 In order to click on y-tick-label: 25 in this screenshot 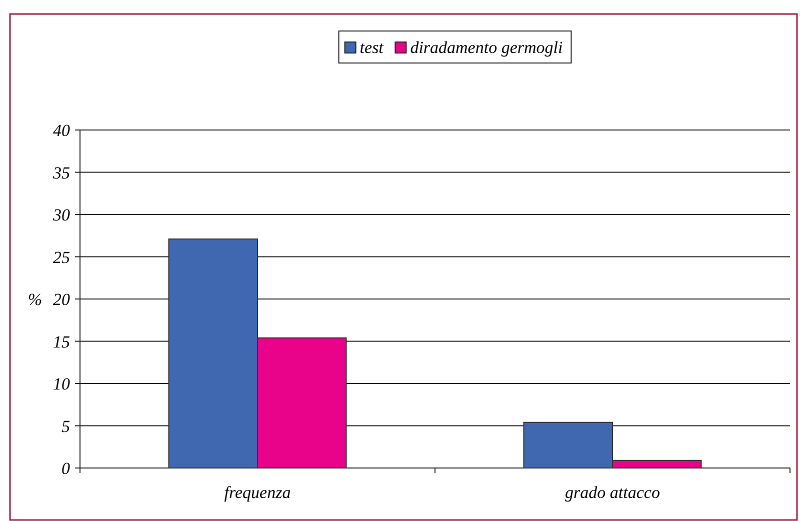, I will do `click(61, 257)`.